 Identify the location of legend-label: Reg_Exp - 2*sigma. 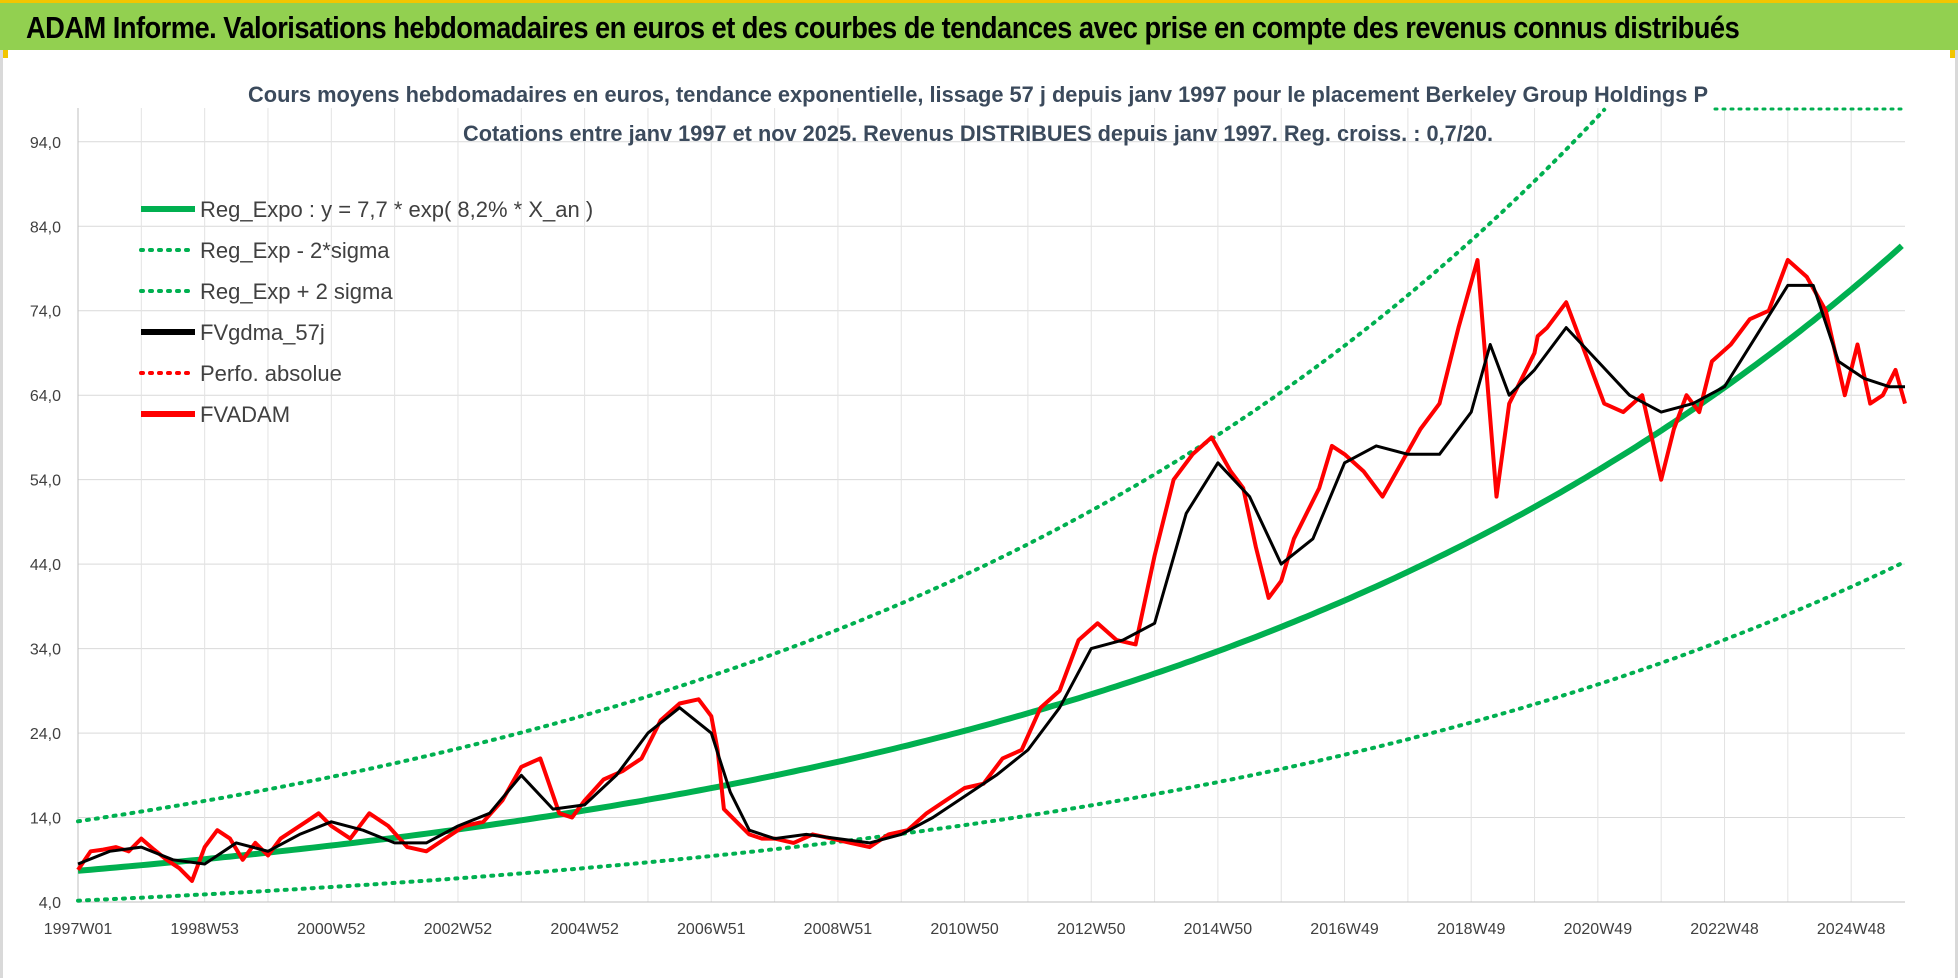
(295, 250).